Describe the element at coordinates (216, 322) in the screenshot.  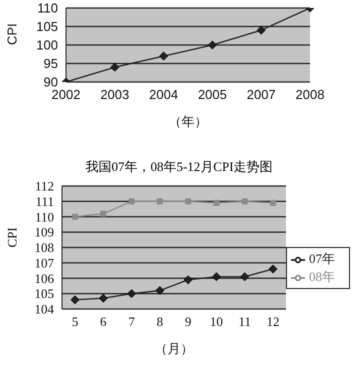
I see `x-tick-label: 10` at that location.